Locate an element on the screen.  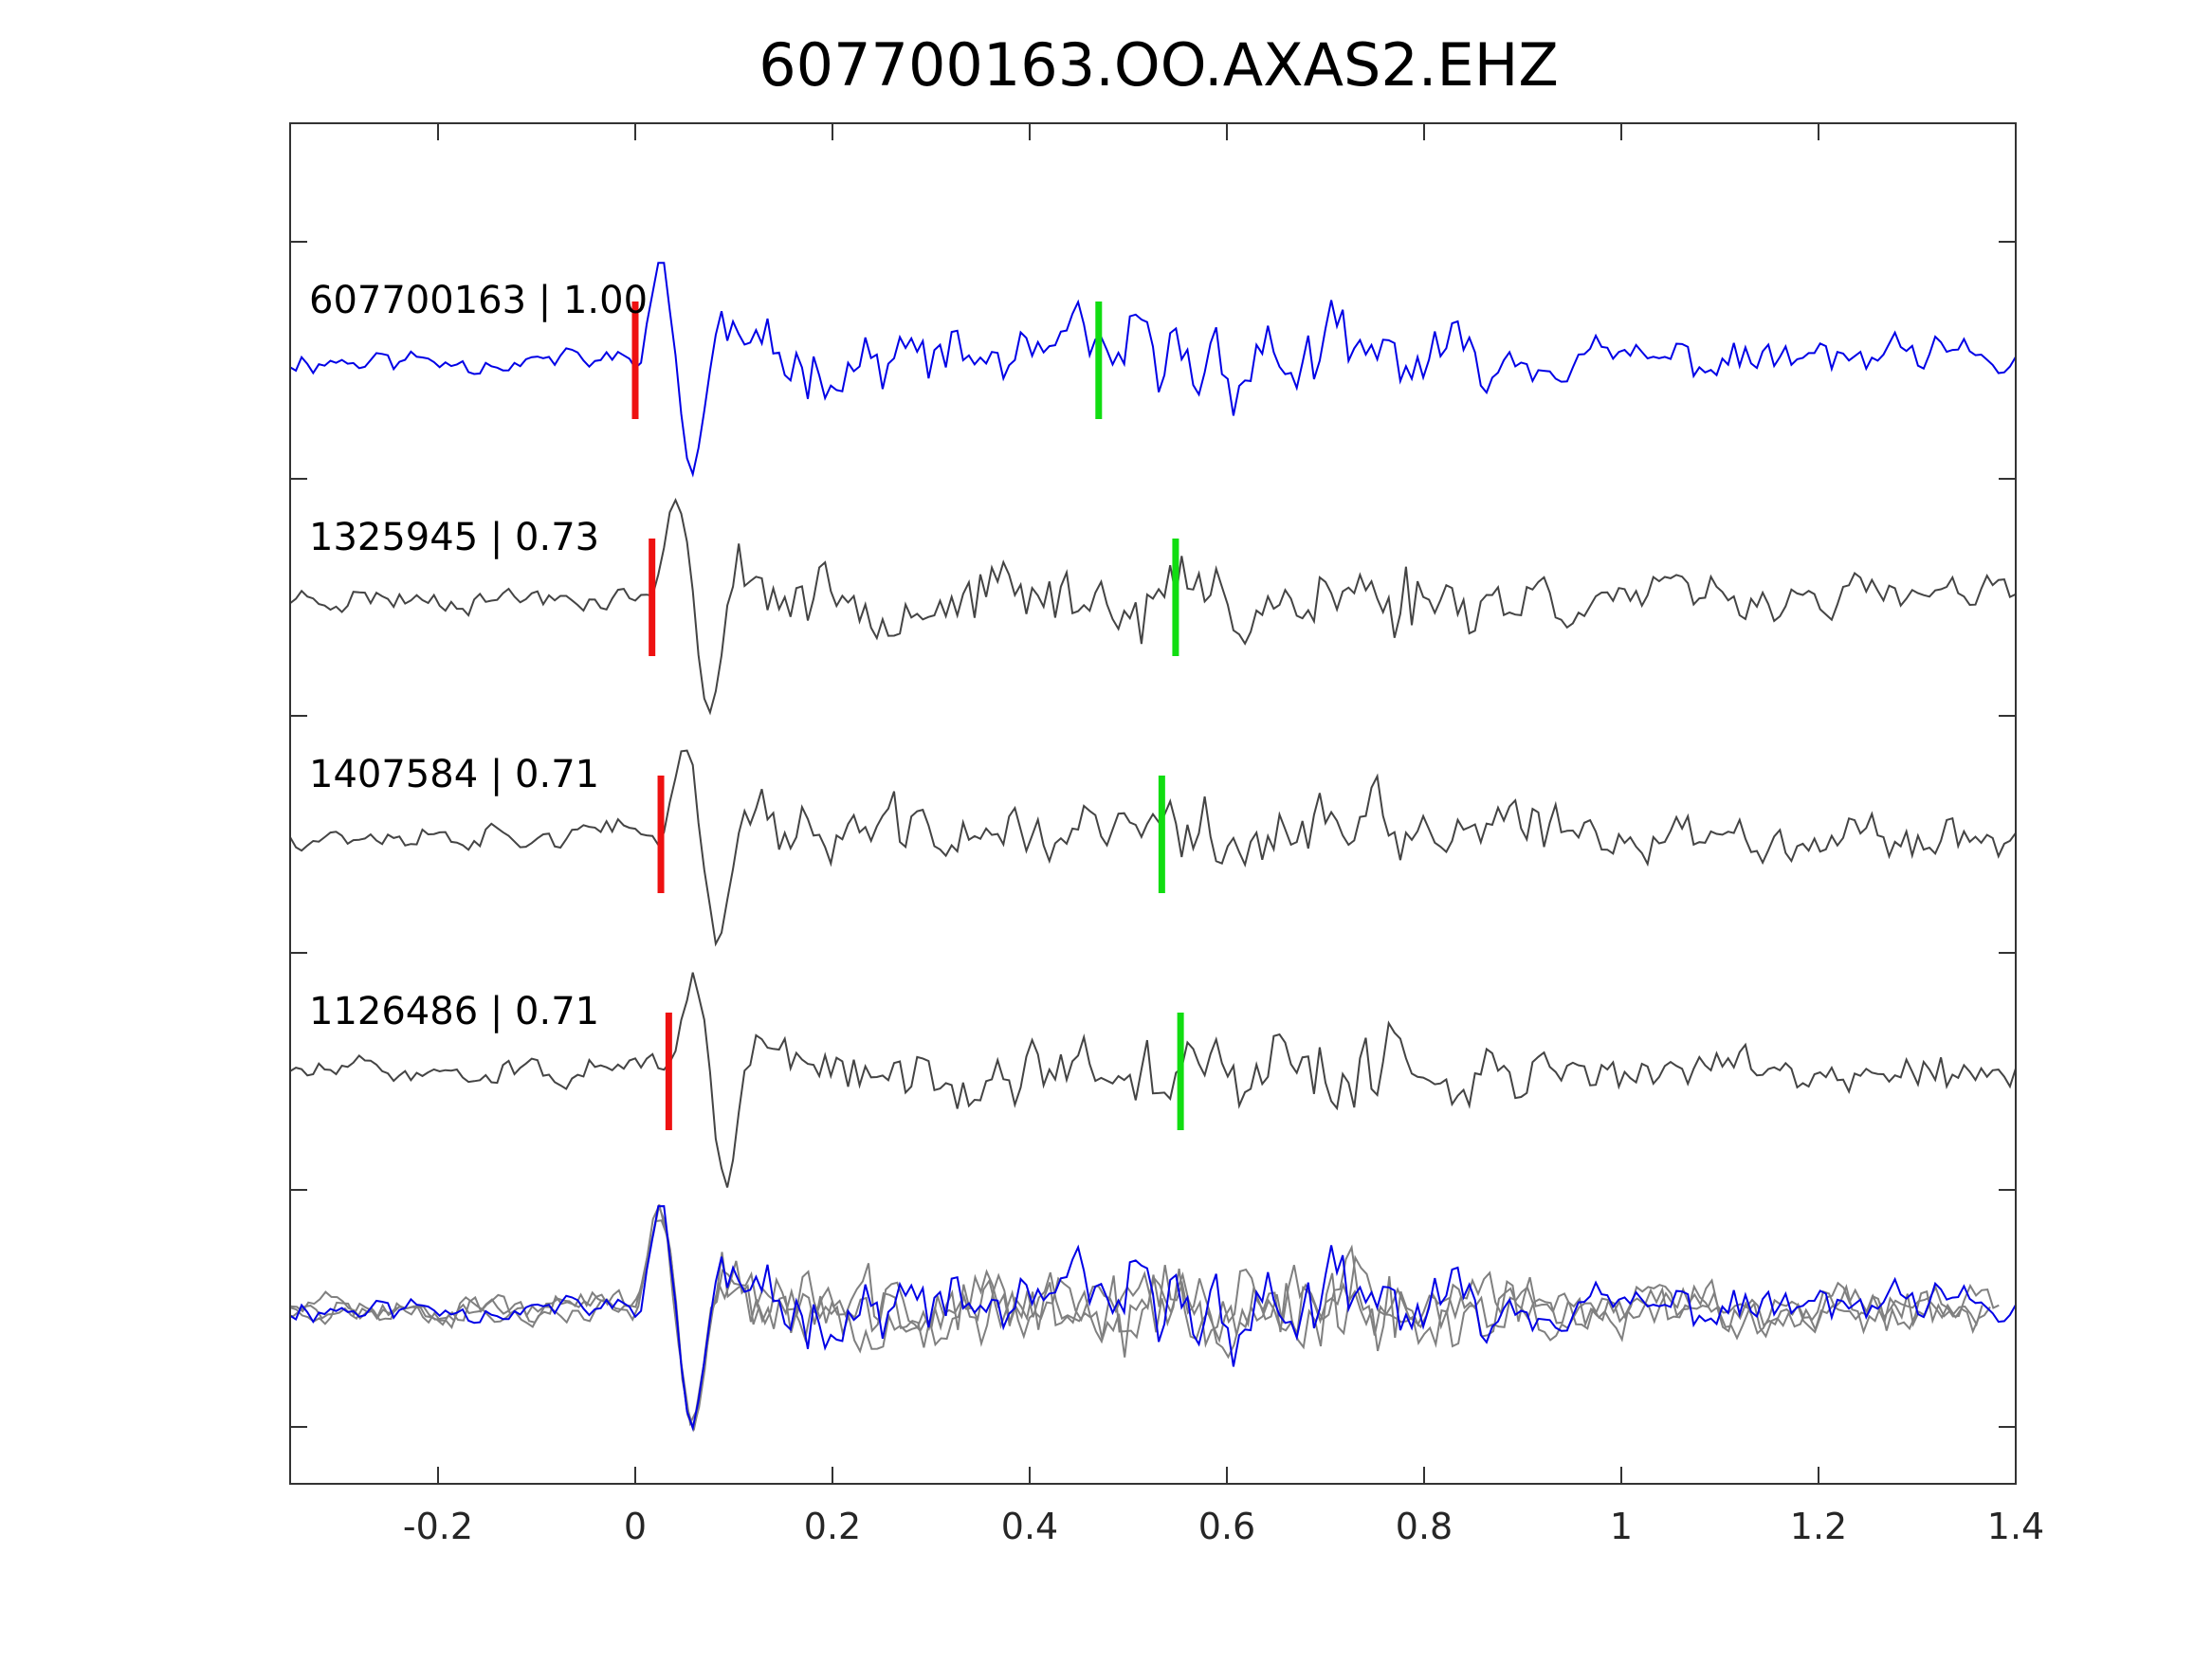
x-tick-label: 0.8 is located at coordinates (1424, 1526).